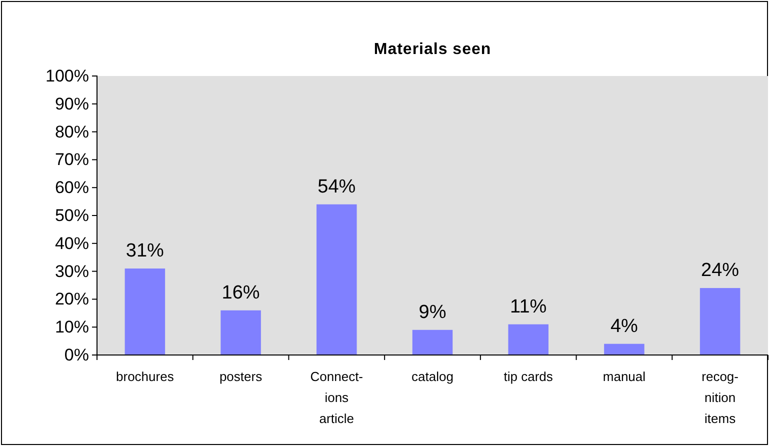 This screenshot has height=446, width=769. I want to click on data-label: 54%, so click(337, 187).